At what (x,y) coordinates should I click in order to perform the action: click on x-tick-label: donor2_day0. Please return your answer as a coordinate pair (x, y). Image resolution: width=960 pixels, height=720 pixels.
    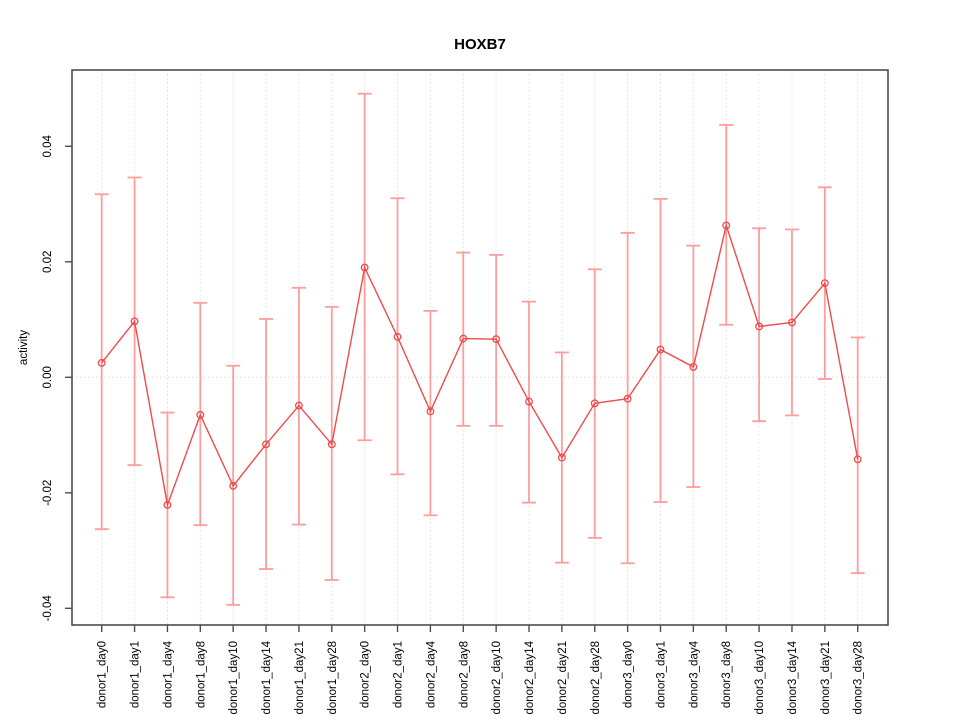
    Looking at the image, I should click on (366, 674).